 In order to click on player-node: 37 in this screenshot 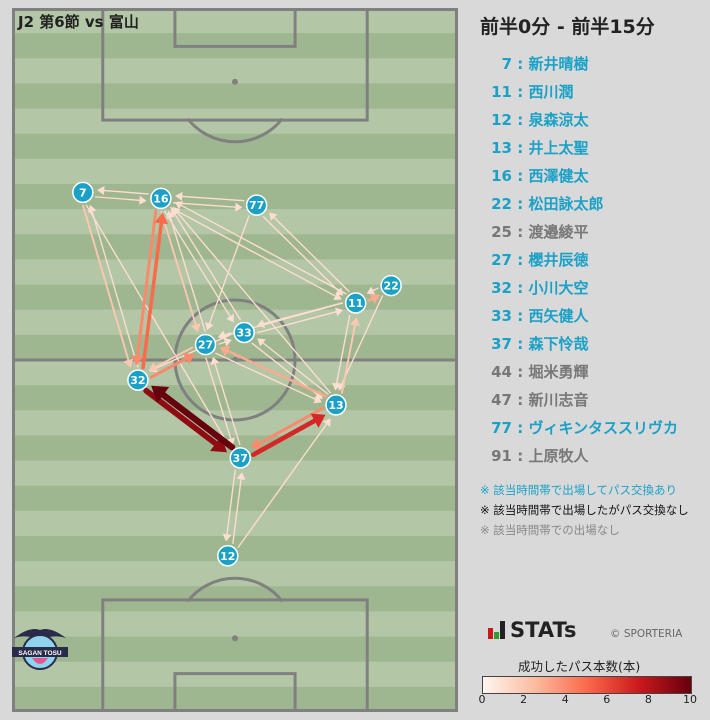, I will do `click(240, 458)`.